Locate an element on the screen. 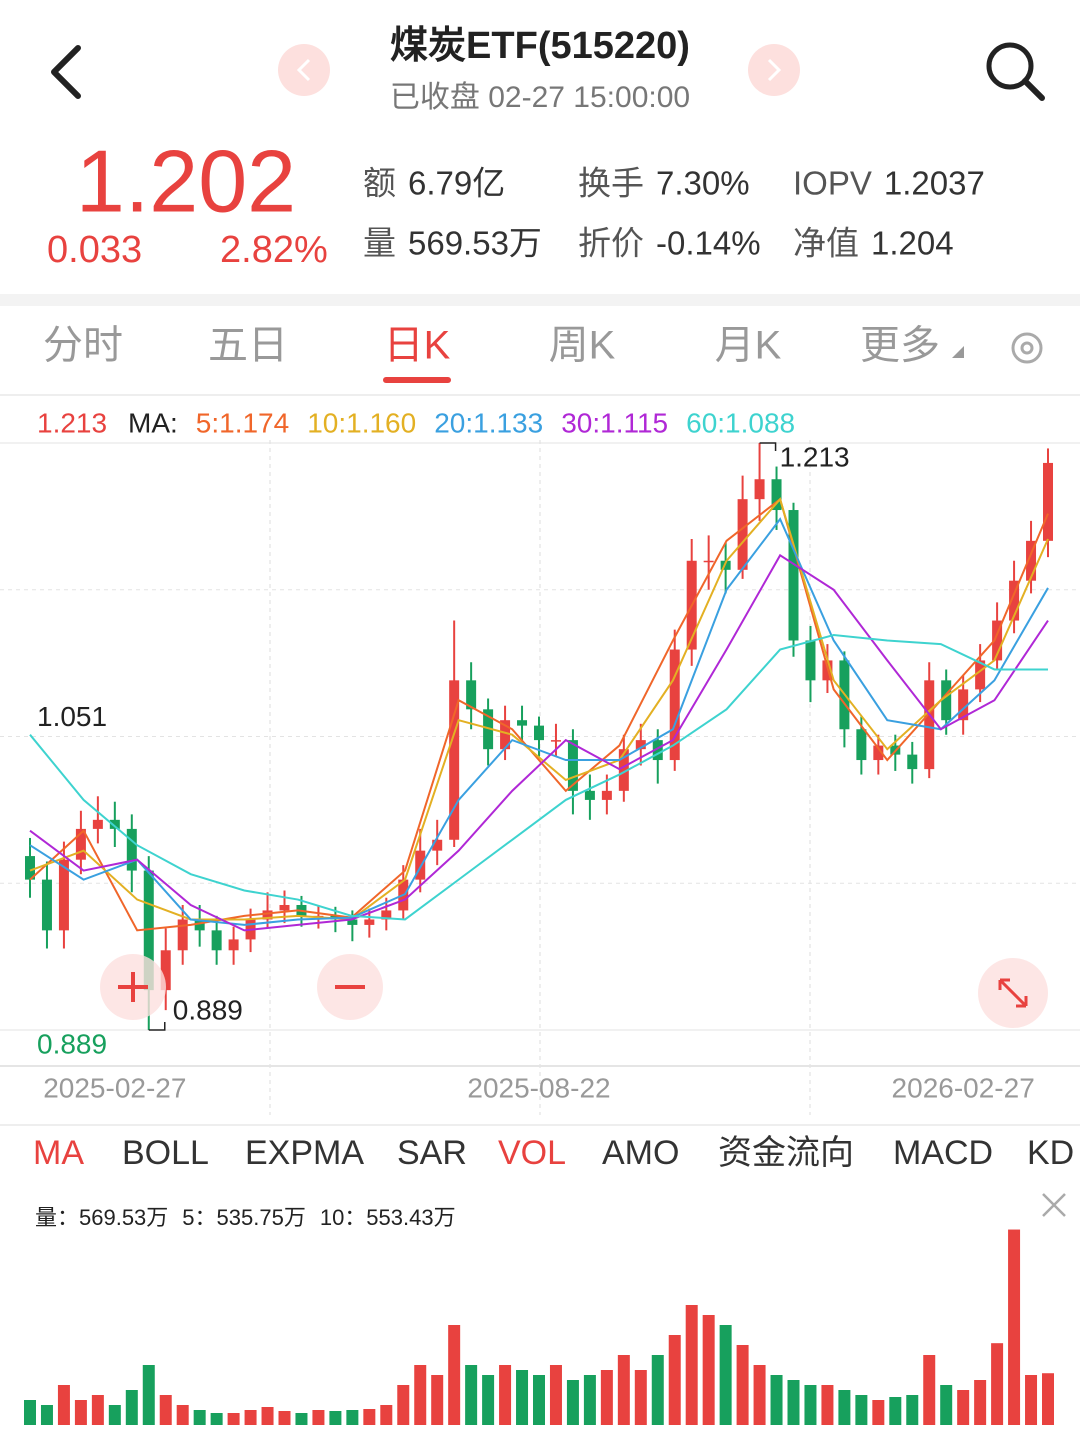 The height and width of the screenshot is (1444, 1080). title: 煤炭ETF(515220) is located at coordinates (540, 46).